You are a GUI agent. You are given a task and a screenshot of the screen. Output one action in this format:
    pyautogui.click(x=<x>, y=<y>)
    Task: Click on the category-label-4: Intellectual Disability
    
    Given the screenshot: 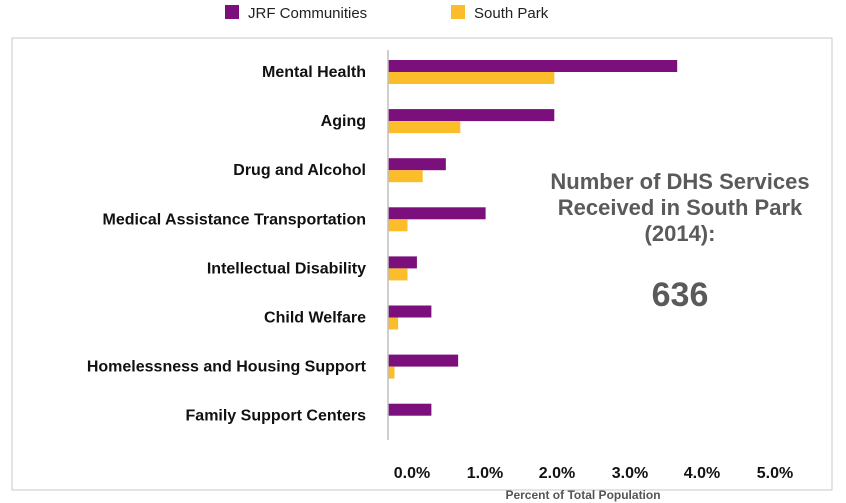 What is the action you would take?
    pyautogui.click(x=286, y=268)
    